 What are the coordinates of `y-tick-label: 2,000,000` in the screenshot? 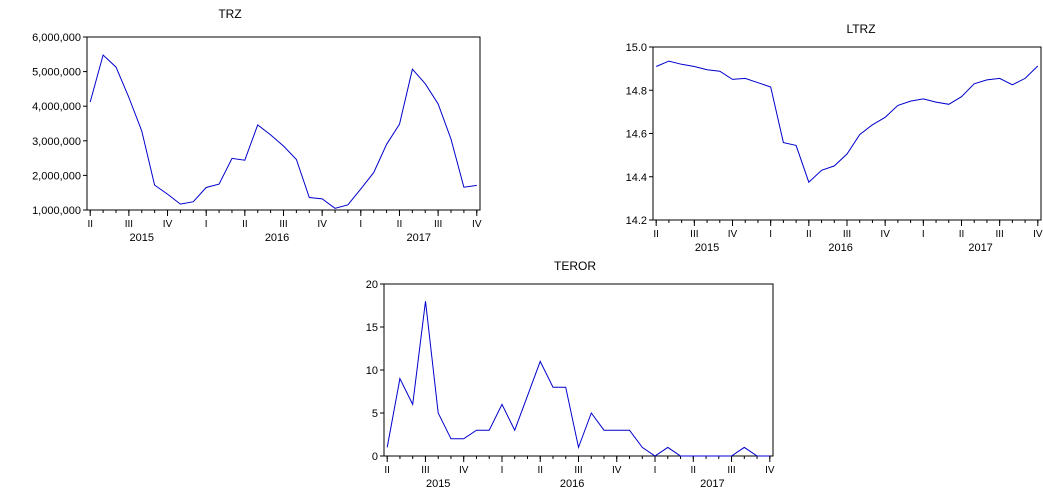 It's located at (56, 176).